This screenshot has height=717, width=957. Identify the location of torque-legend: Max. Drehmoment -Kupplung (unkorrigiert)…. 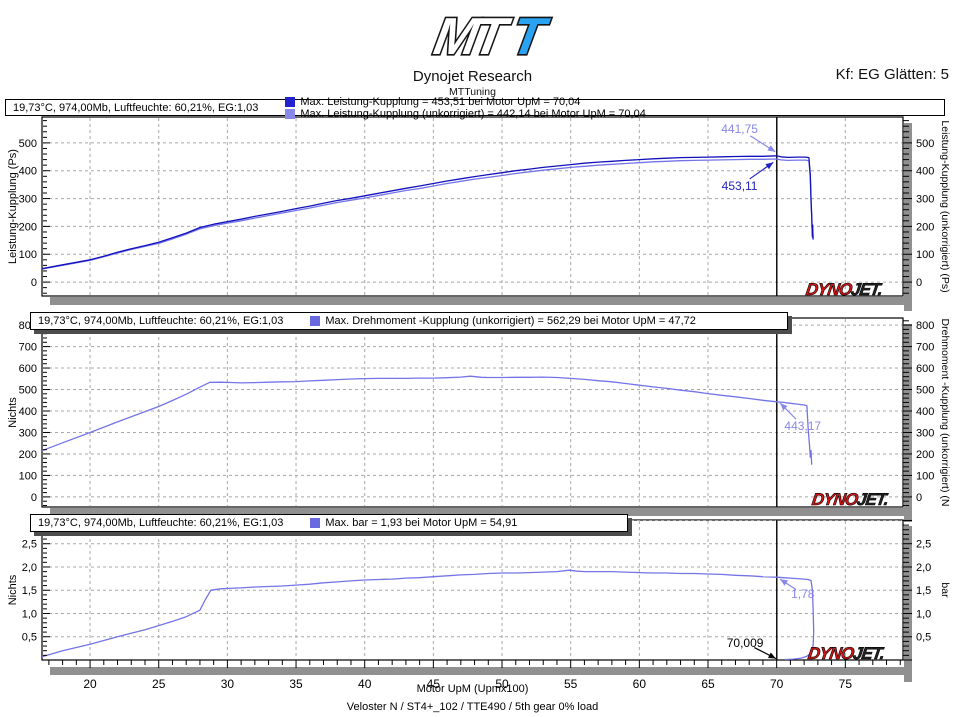
(513, 321).